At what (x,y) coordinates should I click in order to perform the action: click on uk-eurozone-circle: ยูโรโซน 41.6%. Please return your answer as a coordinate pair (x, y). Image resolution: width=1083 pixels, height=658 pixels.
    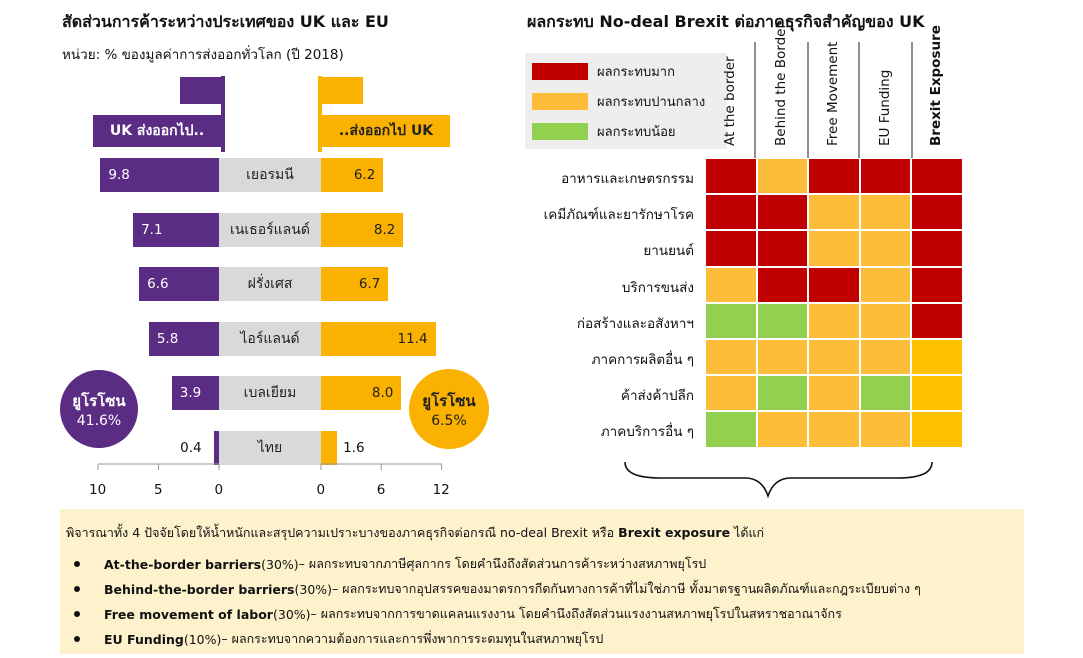
    Looking at the image, I should click on (99, 409).